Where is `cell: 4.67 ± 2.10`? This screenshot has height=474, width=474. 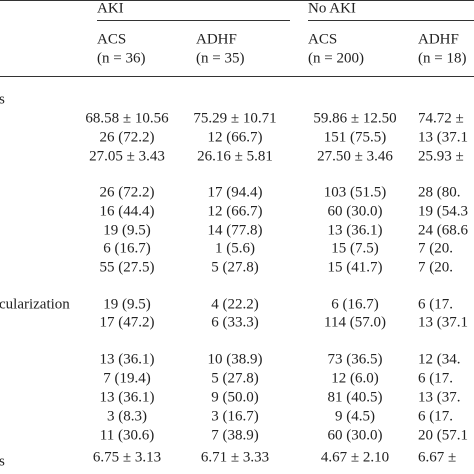 cell: 4.67 ± 2.10 is located at coordinates (355, 457).